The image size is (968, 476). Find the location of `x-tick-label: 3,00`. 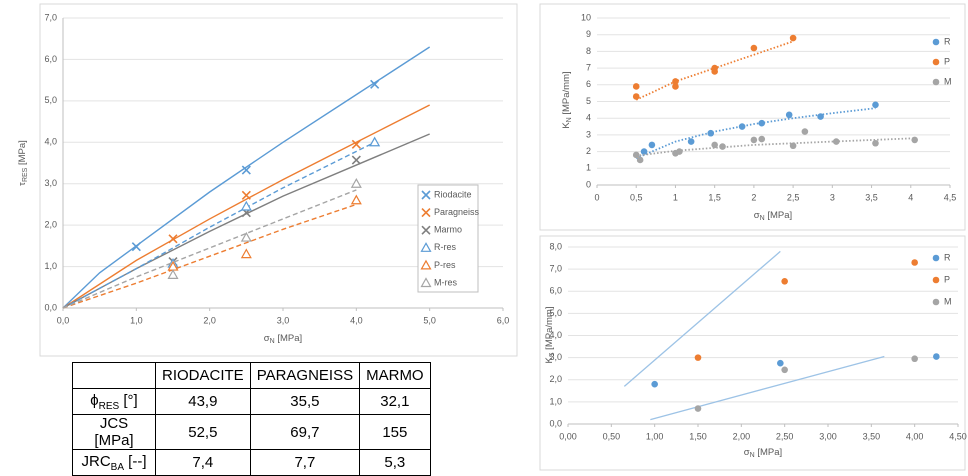

x-tick-label: 3,00 is located at coordinates (828, 436).